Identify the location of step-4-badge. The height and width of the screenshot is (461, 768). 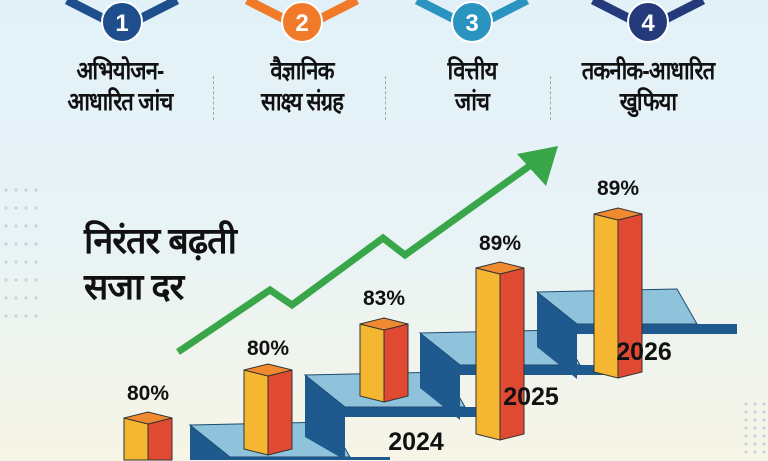
(648, 22).